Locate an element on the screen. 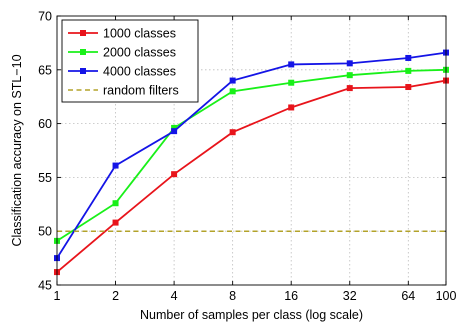 The height and width of the screenshot is (325, 458). y-tick-label: 55 is located at coordinates (45, 178).